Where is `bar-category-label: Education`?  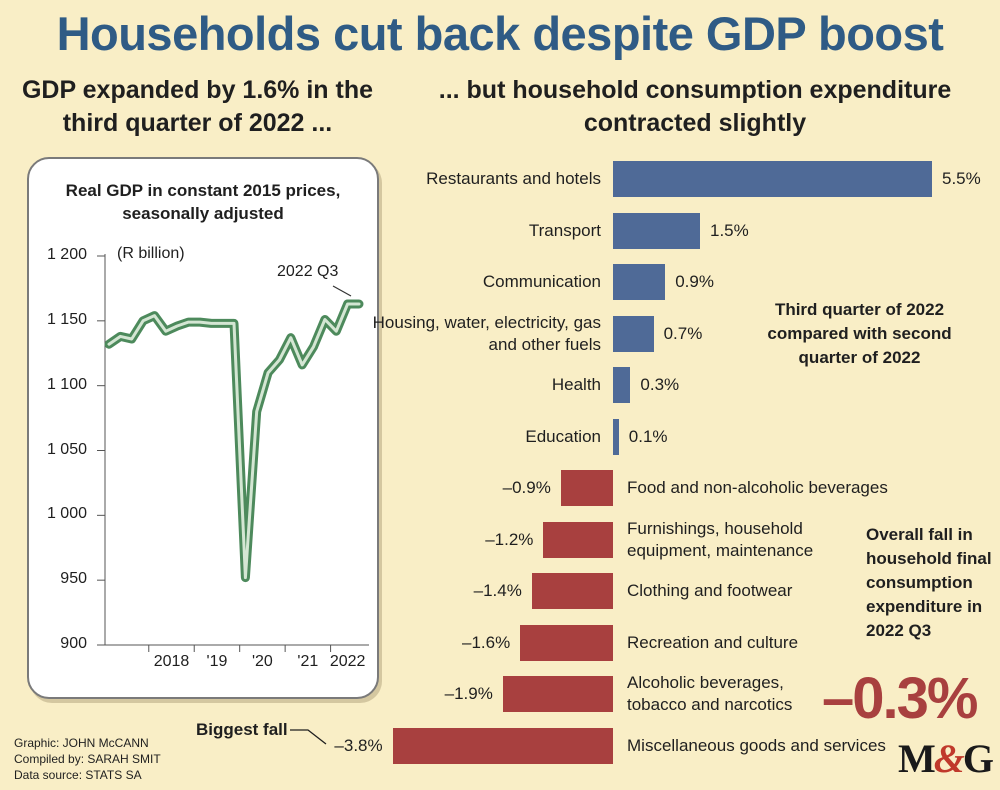 bar-category-label: Education is located at coordinates (563, 436).